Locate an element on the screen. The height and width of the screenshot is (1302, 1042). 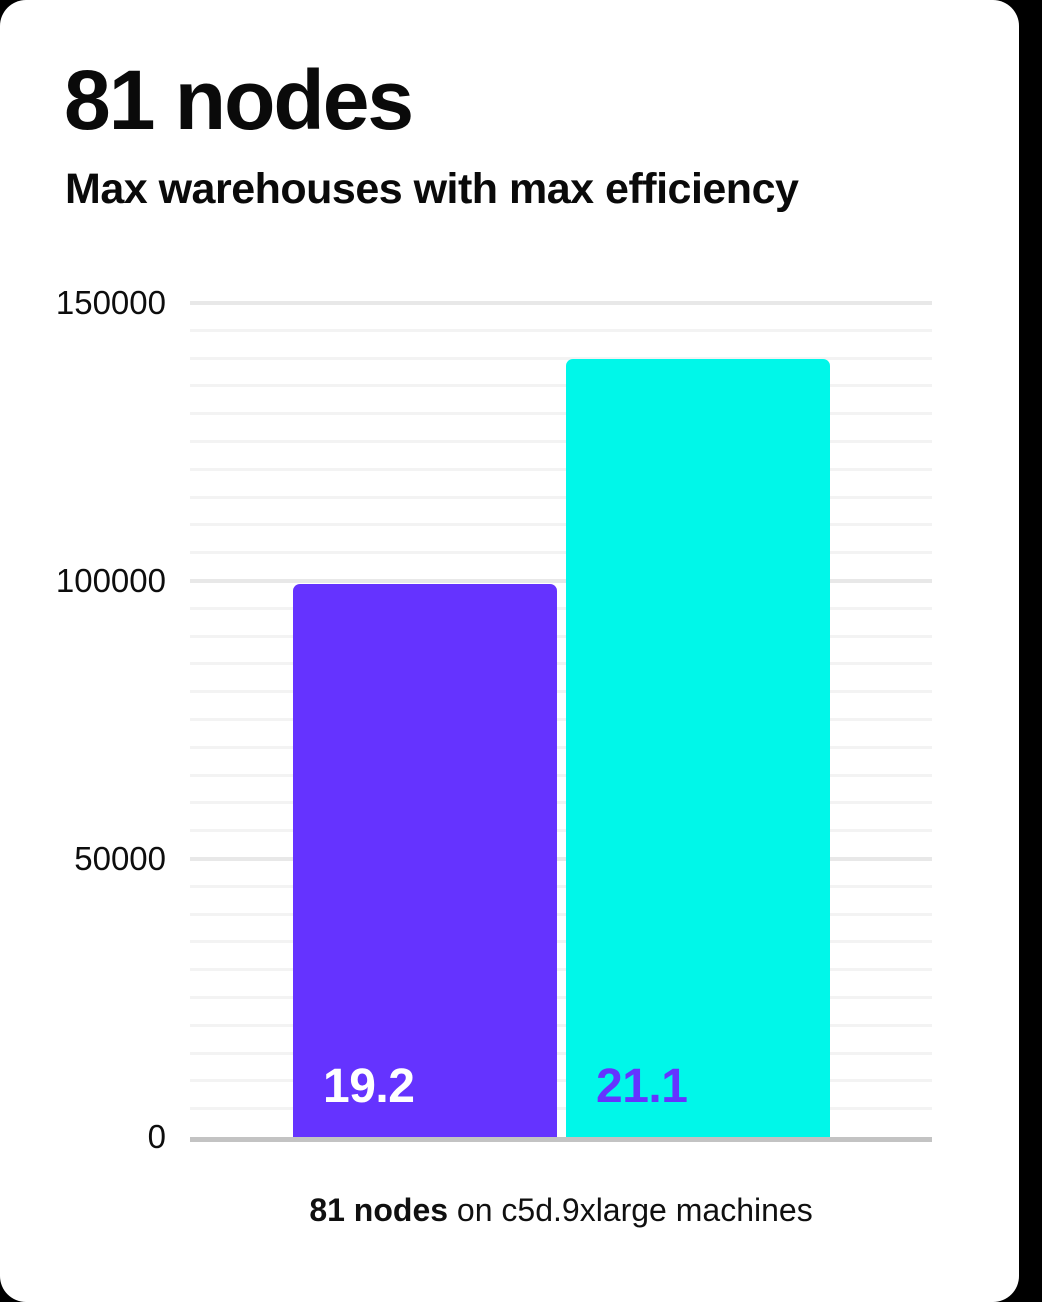
chart-title: 81 nodes is located at coordinates (239, 100).